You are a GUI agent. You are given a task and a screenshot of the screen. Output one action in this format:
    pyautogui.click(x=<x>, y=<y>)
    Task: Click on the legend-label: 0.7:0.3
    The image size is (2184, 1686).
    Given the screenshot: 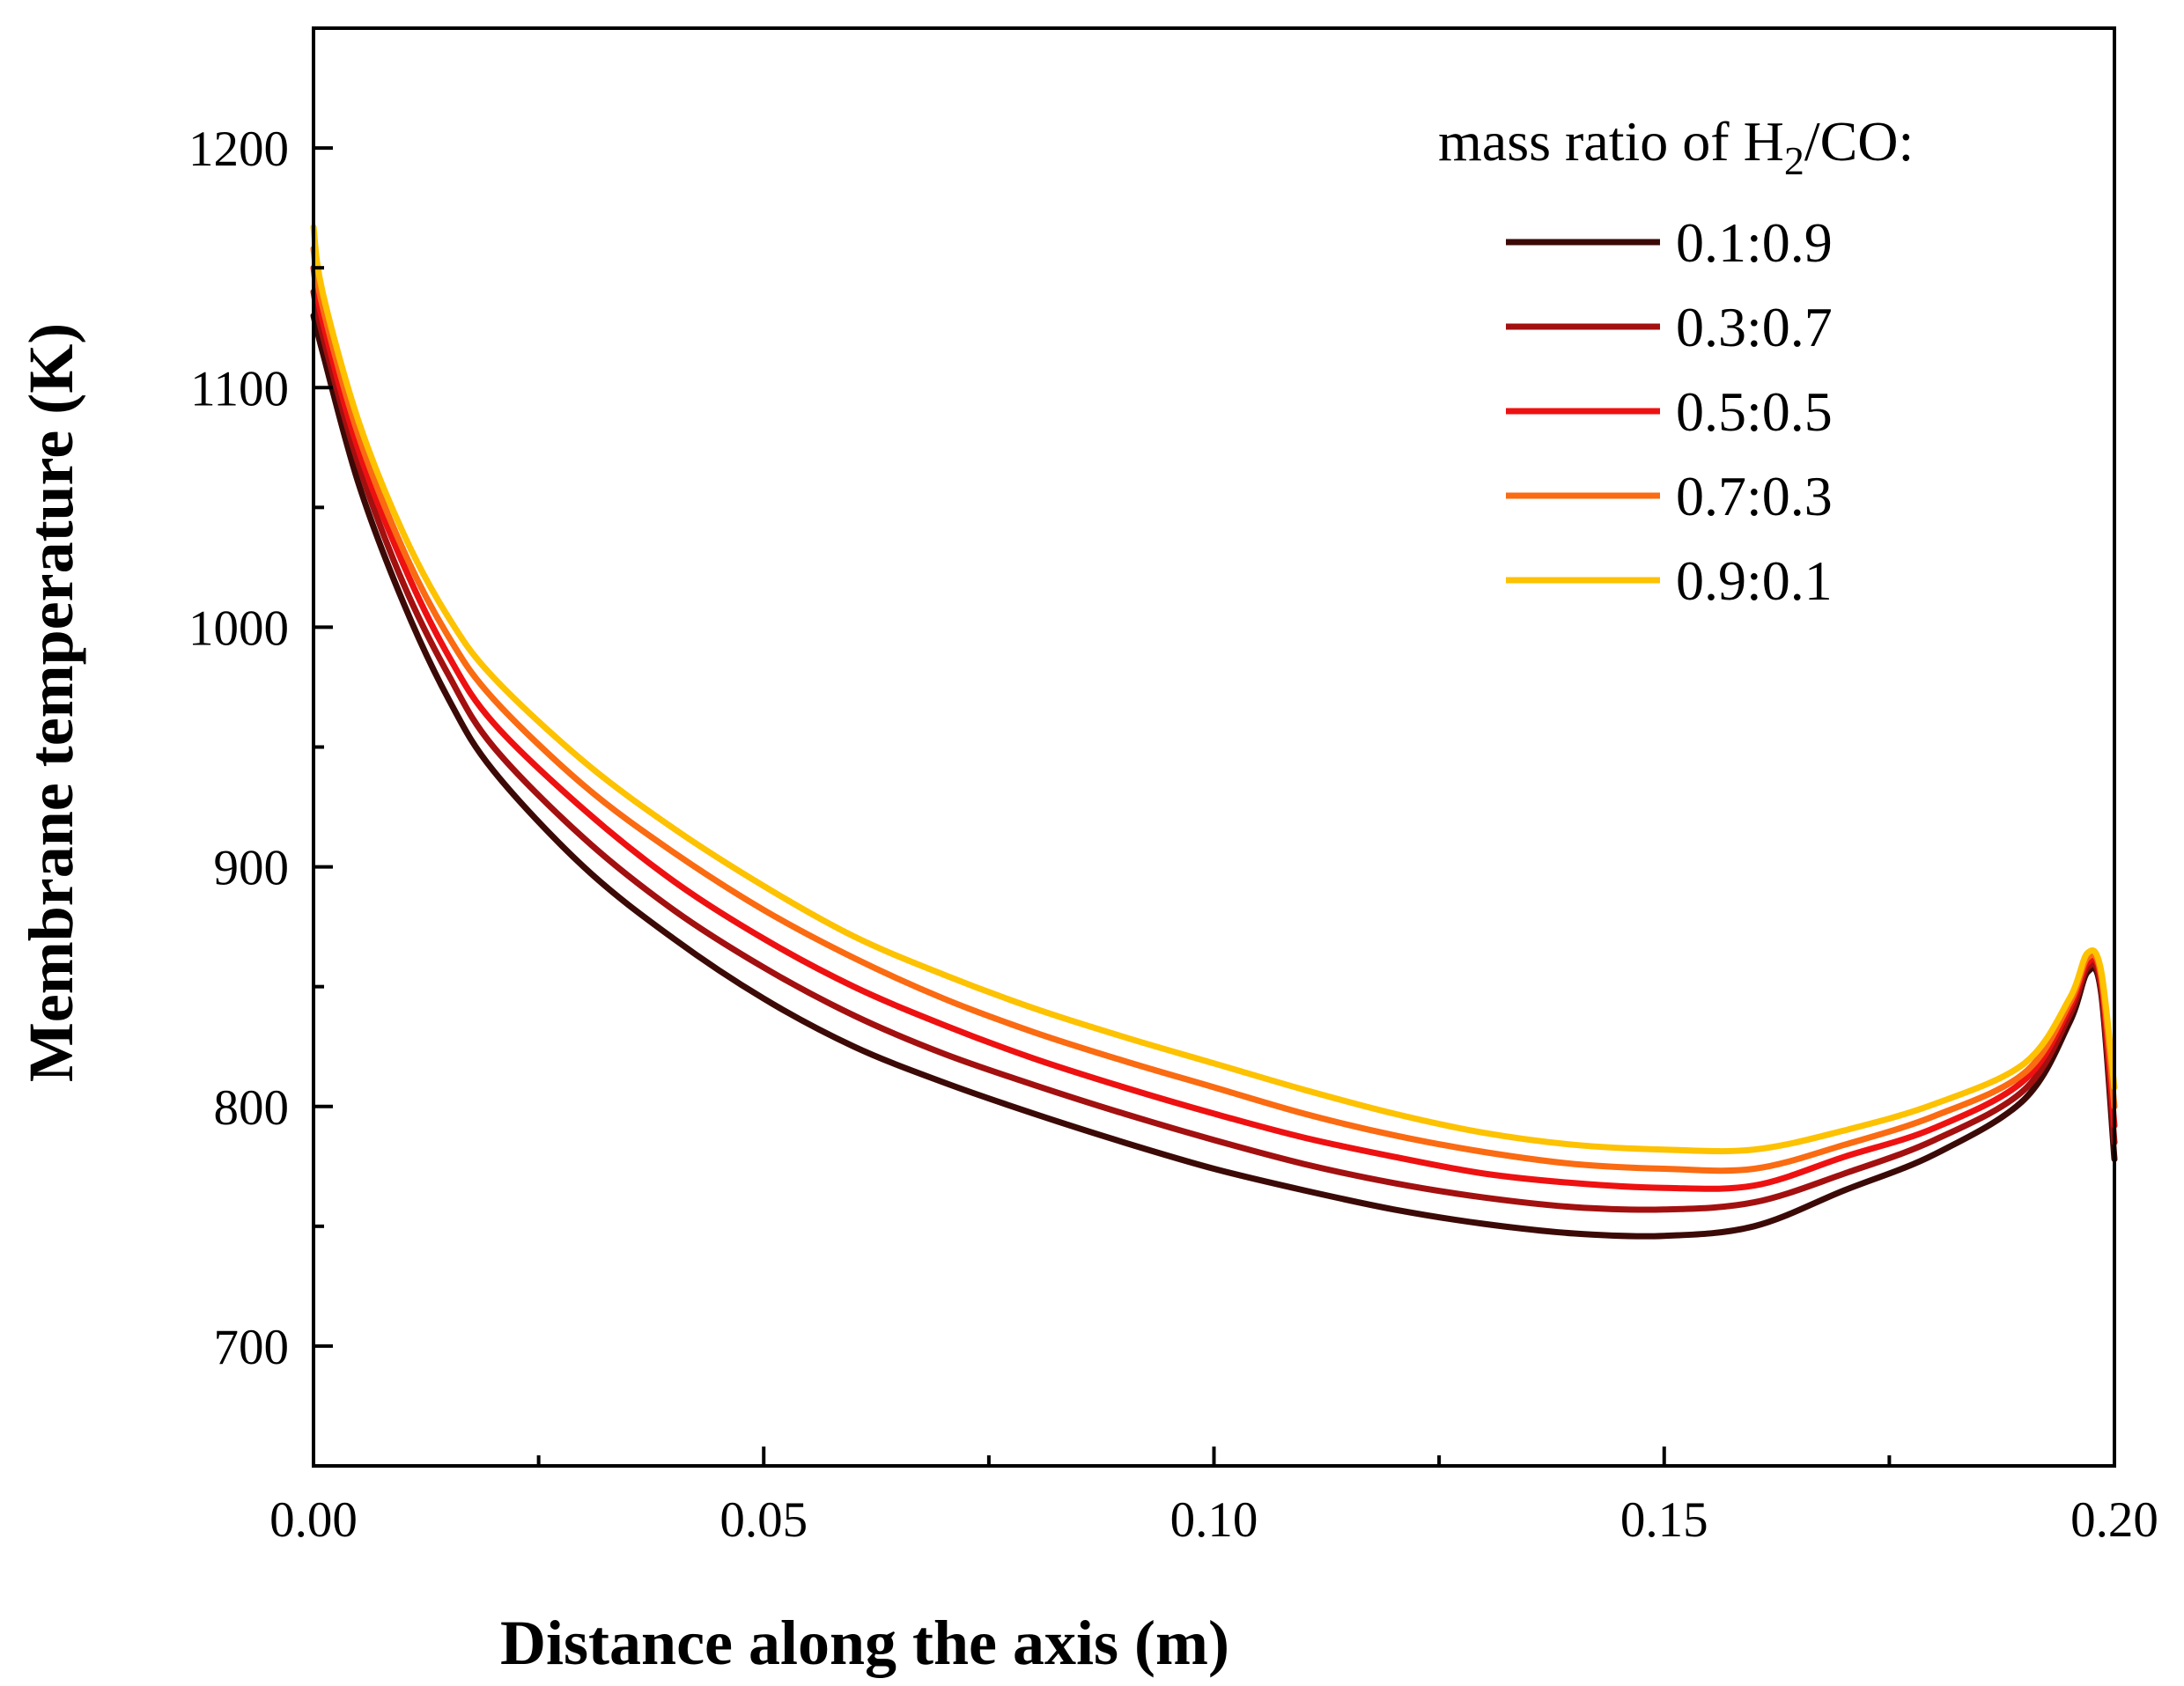 What is the action you would take?
    pyautogui.click(x=1754, y=496)
    